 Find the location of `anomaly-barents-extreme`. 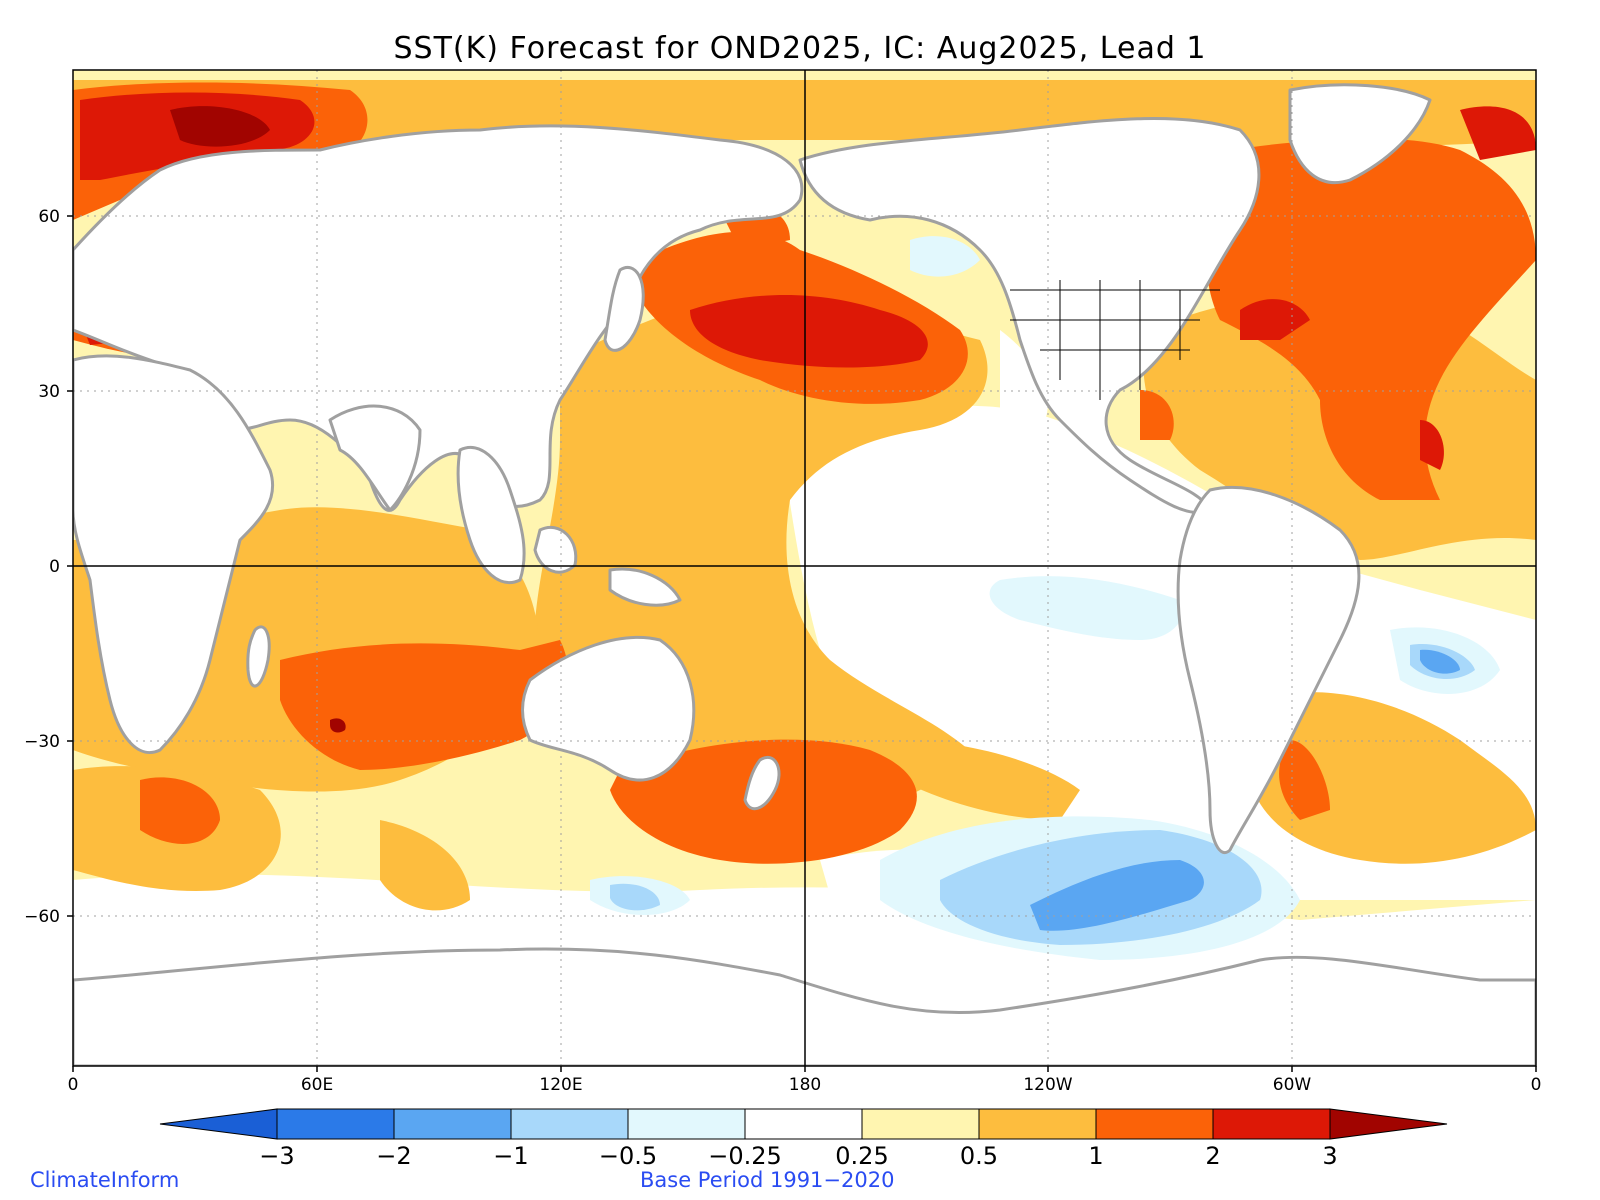

anomaly-barents-extreme is located at coordinates (220, 126).